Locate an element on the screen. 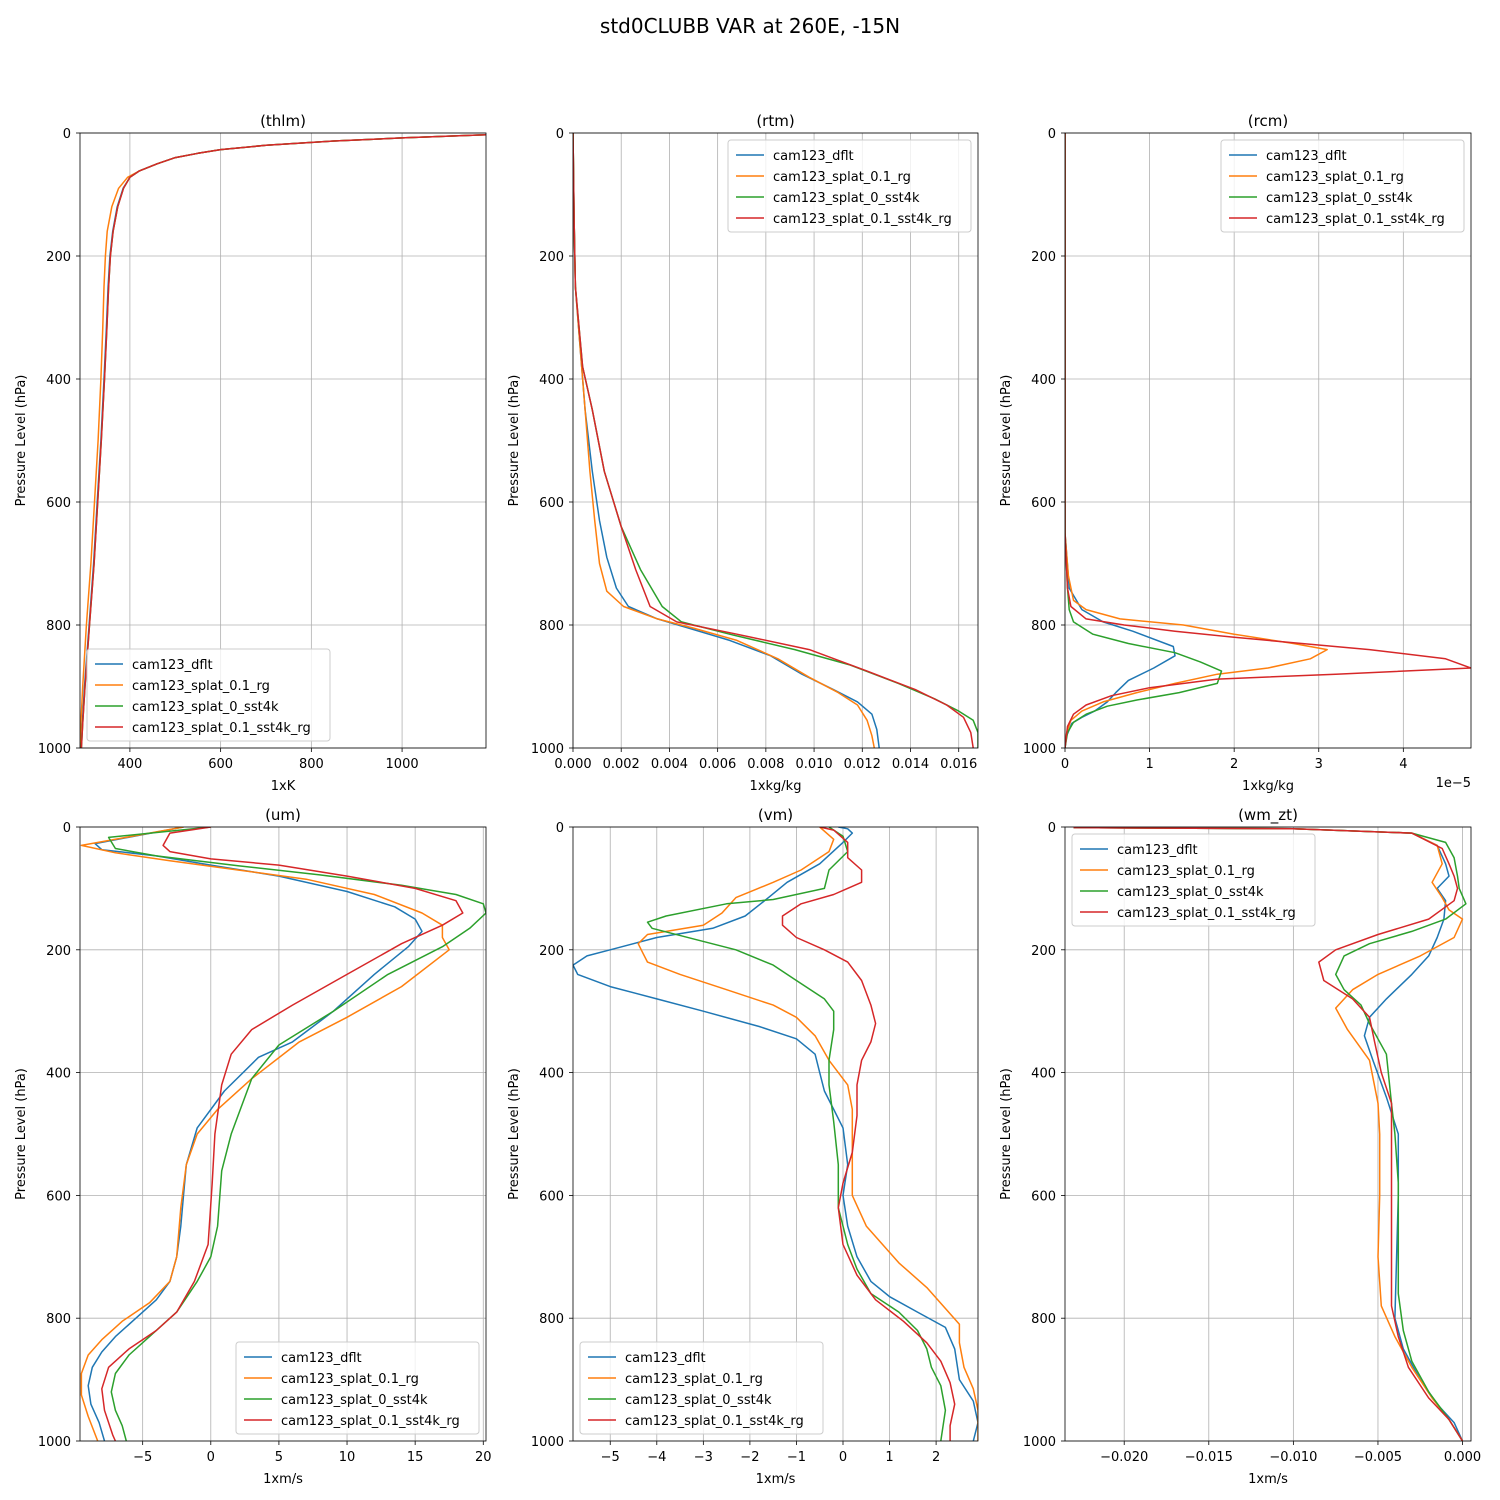  panel-title: (wm_zt) is located at coordinates (1268, 815).